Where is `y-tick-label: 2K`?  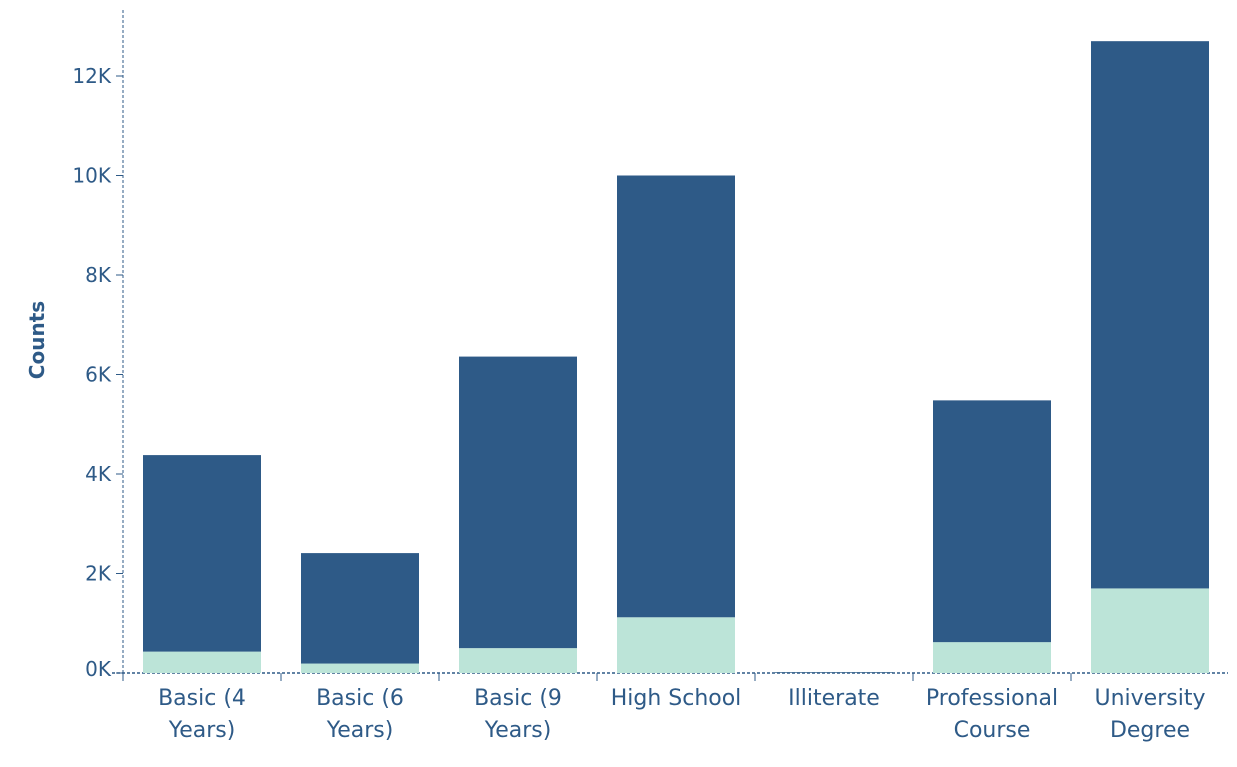 y-tick-label: 2K is located at coordinates (98, 574).